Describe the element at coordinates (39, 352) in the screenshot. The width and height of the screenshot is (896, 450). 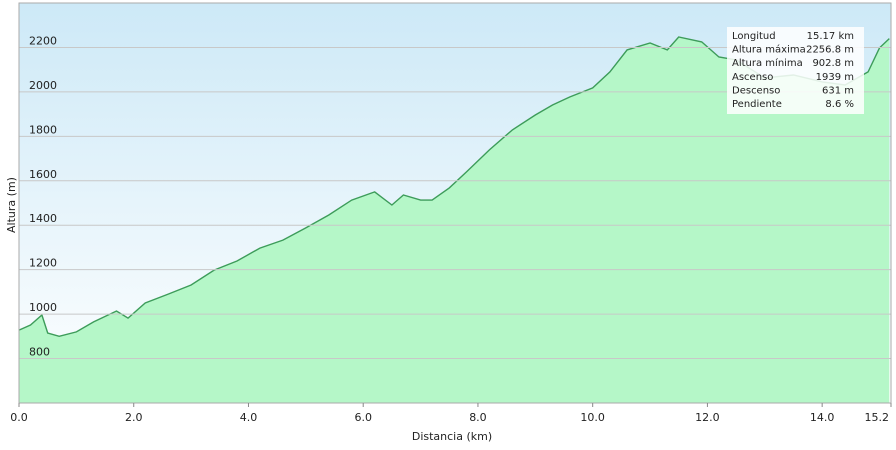
I see `y-tick-label: 800` at that location.